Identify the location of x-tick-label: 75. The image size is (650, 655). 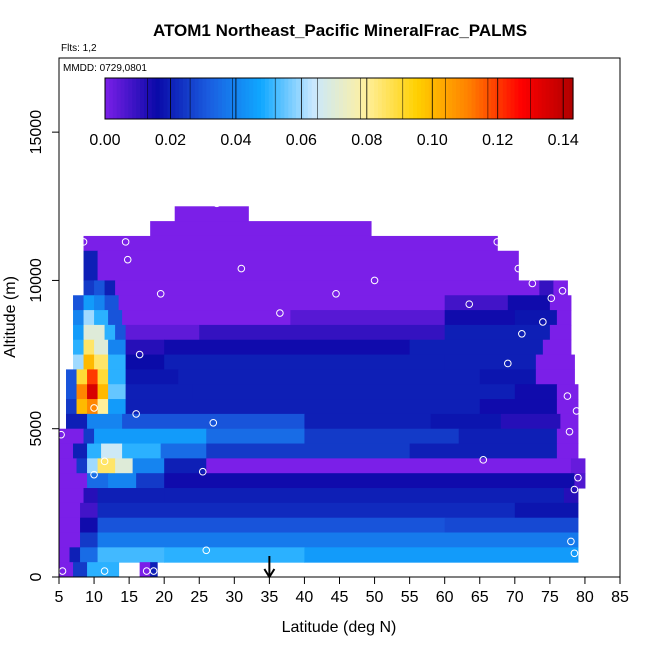
(550, 597).